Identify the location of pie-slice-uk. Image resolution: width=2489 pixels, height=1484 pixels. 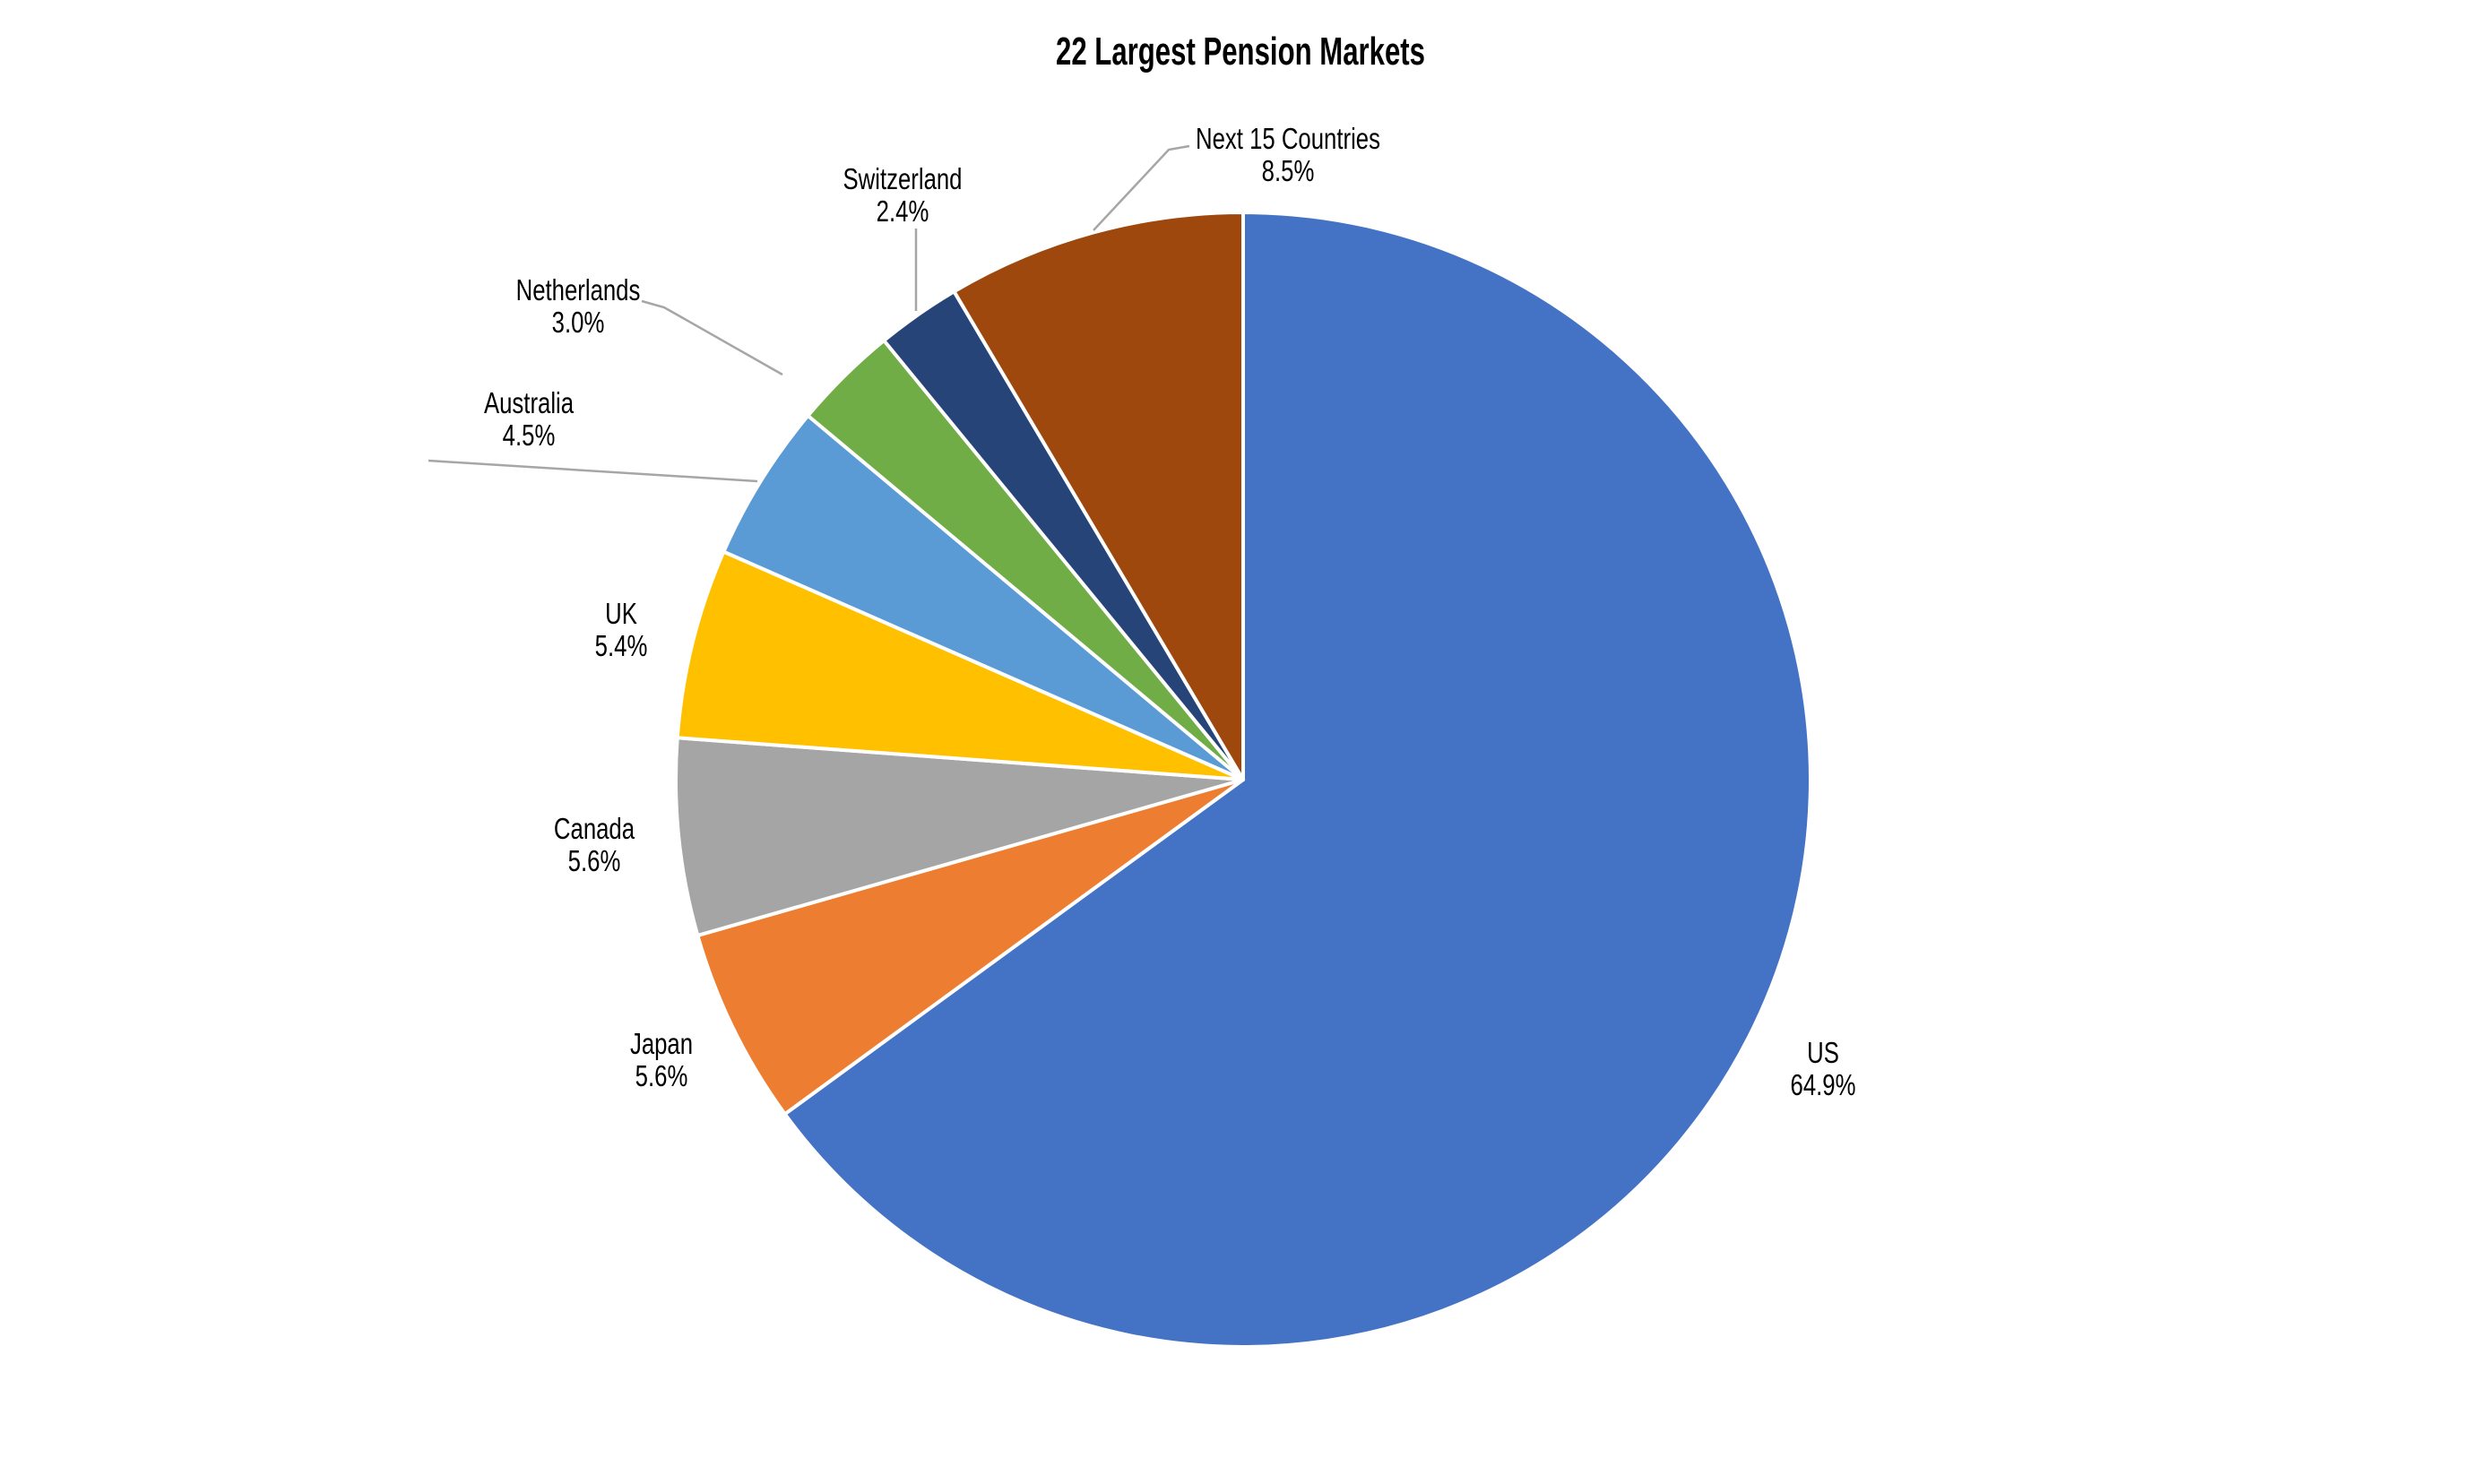
(960, 665).